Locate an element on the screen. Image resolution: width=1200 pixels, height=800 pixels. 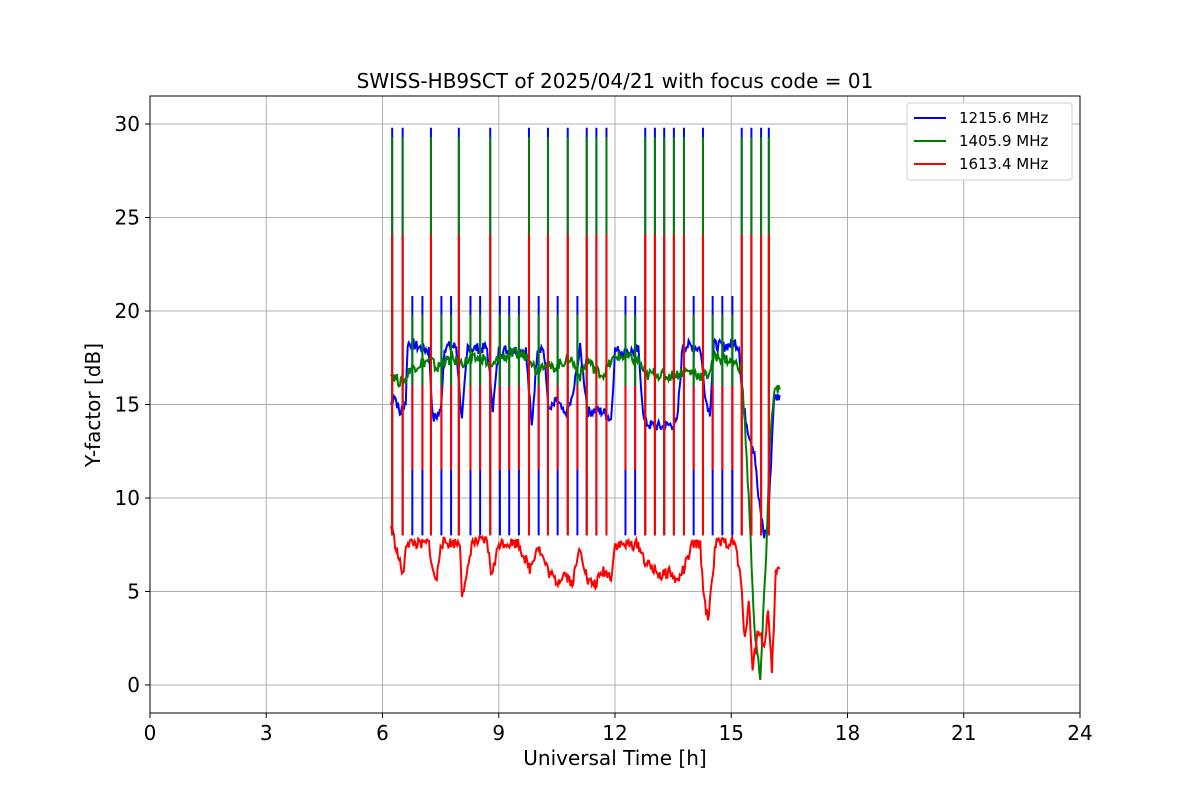
legend-label: 1405.9 MHz is located at coordinates (1003, 141).